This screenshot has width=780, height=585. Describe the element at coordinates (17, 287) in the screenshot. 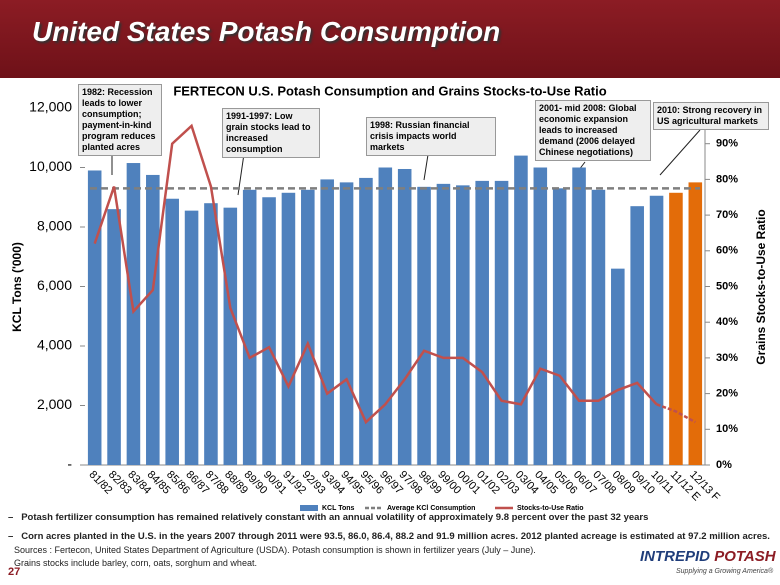

I see `y-axis-label: KCL Tons ('000)` at that location.